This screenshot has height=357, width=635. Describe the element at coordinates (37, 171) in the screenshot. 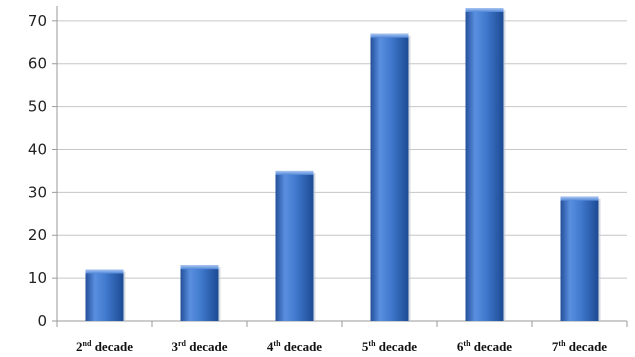

I see `y-tick-labels: 0 10 20 30 40 50 60 70` at that location.